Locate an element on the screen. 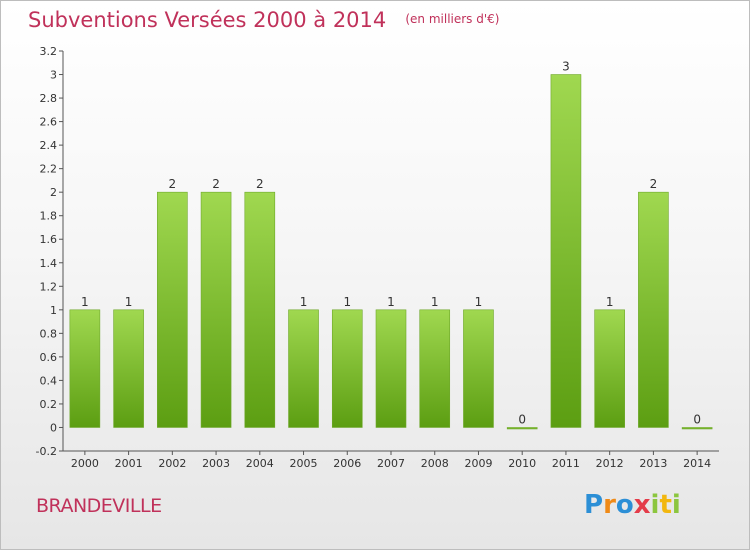 This screenshot has height=550, width=750. bar-2001 is located at coordinates (128, 368).